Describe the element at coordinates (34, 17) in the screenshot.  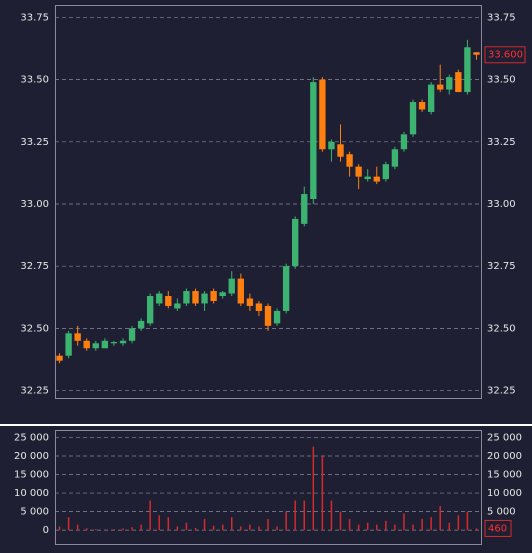
I see `y-tick-label-left: 33.75` at that location.